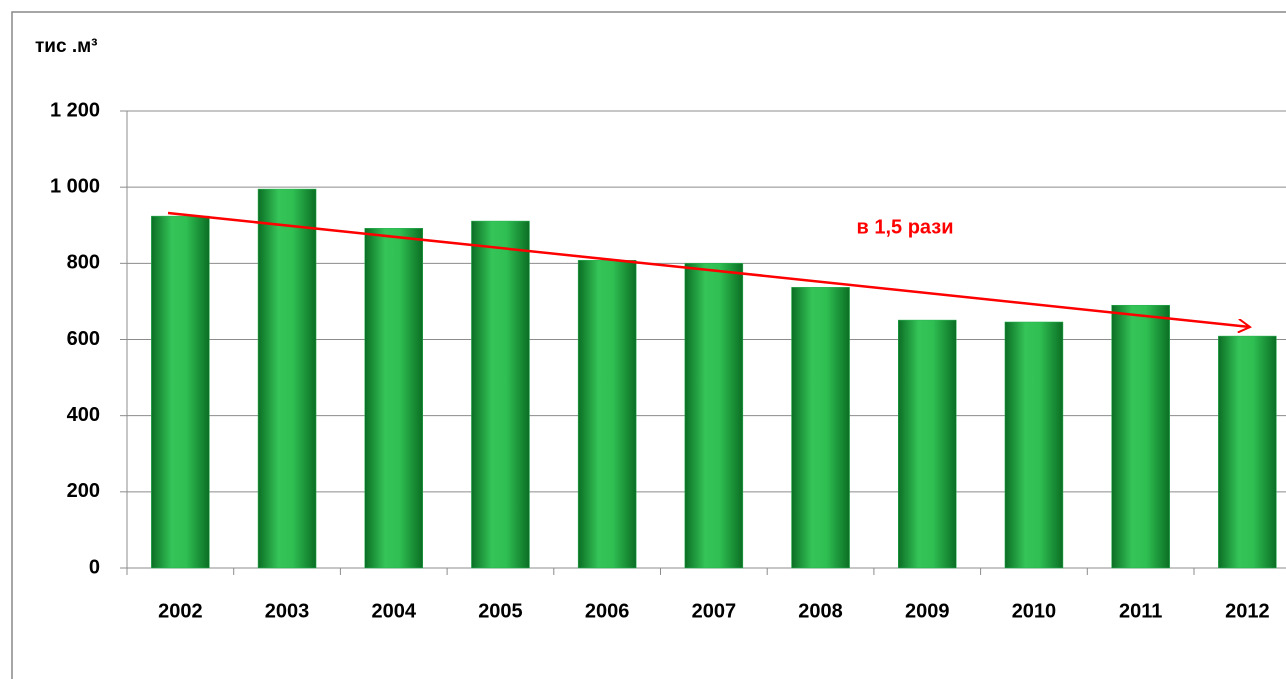  What do you see at coordinates (287, 611) in the screenshot?
I see `x-tick-label: 2003` at bounding box center [287, 611].